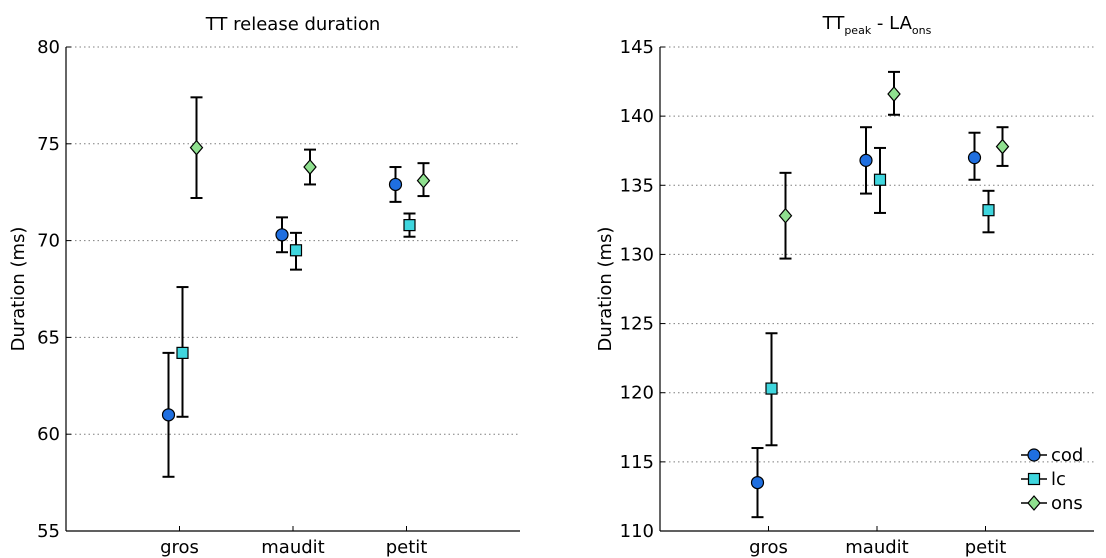 Image resolution: width=1106 pixels, height=558 pixels. What do you see at coordinates (1067, 455) in the screenshot?
I see `legend-label-cod: cod` at bounding box center [1067, 455].